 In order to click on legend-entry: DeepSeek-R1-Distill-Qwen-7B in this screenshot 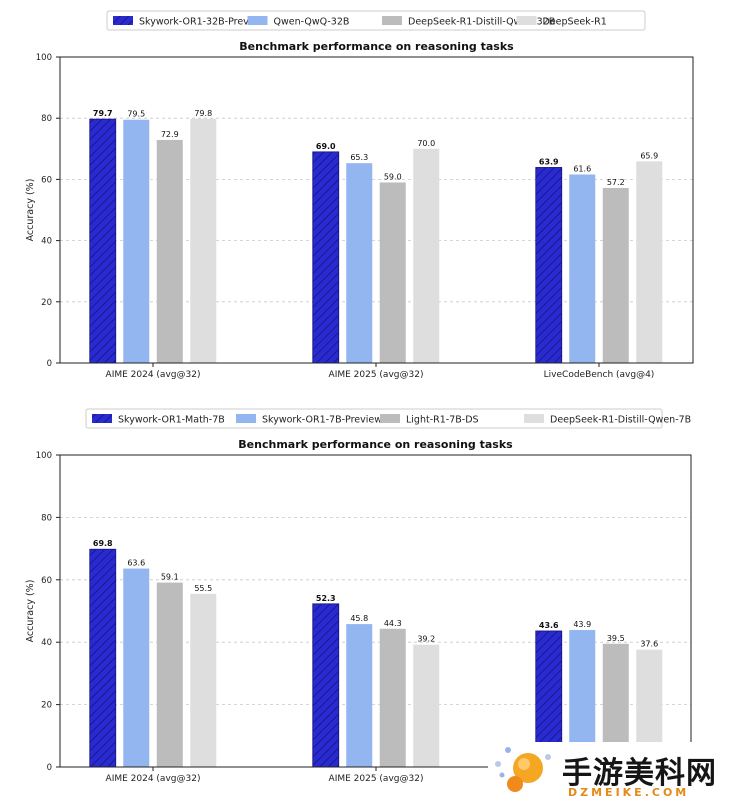, I will do `click(620, 420)`.